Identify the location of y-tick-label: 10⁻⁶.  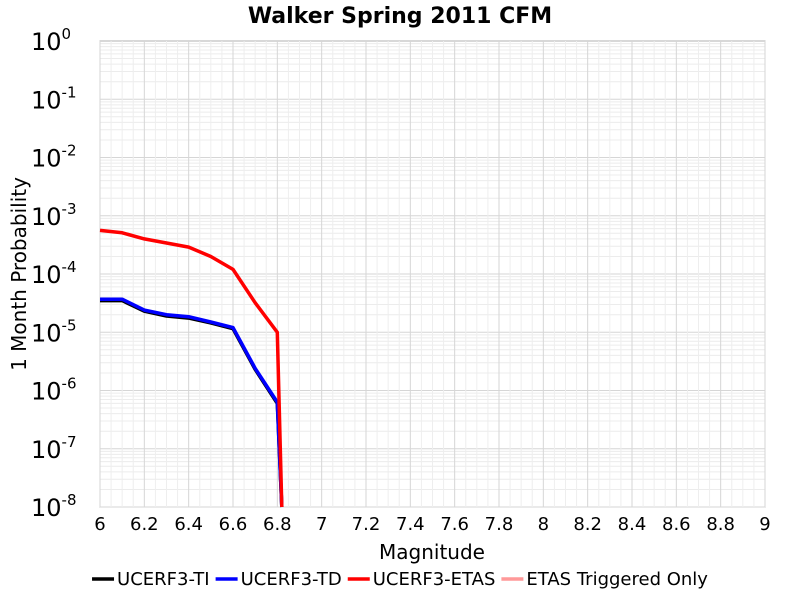
(54, 390).